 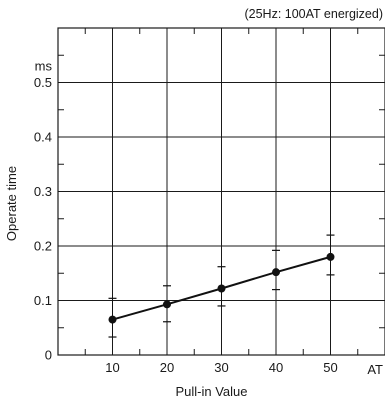 What do you see at coordinates (48, 355) in the screenshot?
I see `y-tick-label: 0` at bounding box center [48, 355].